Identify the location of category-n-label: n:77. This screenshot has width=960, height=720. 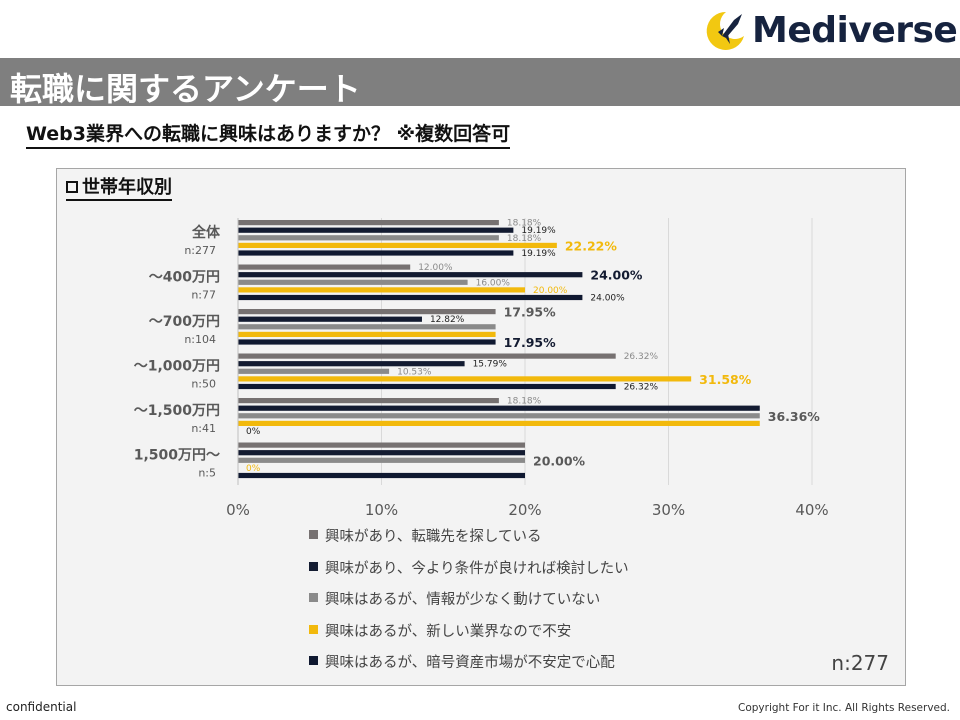
(203, 295).